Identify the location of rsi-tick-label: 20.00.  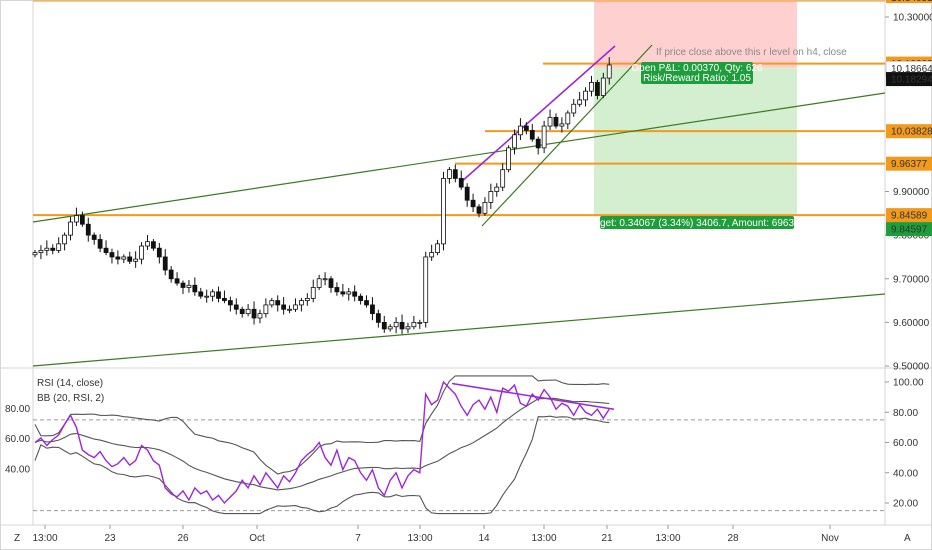
(905, 504).